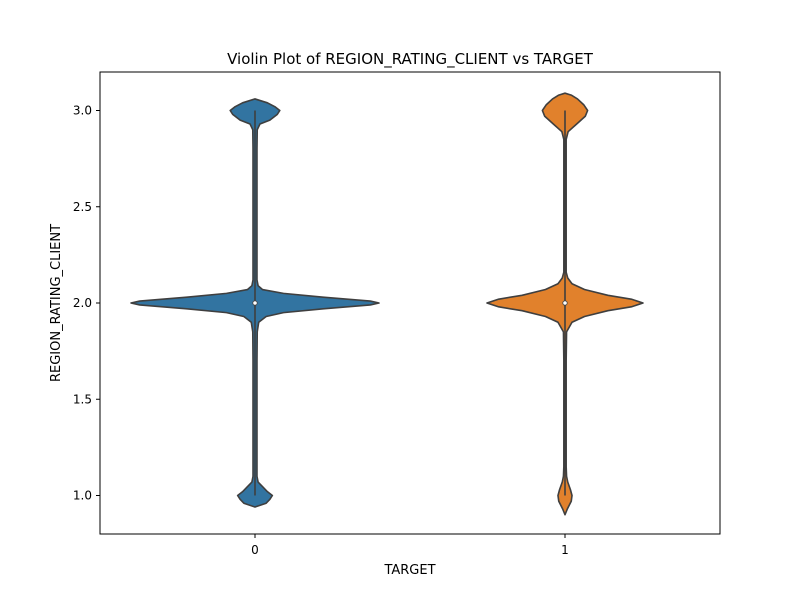 The image size is (800, 605). What do you see at coordinates (82, 399) in the screenshot?
I see `y-tick-label: 1.5` at bounding box center [82, 399].